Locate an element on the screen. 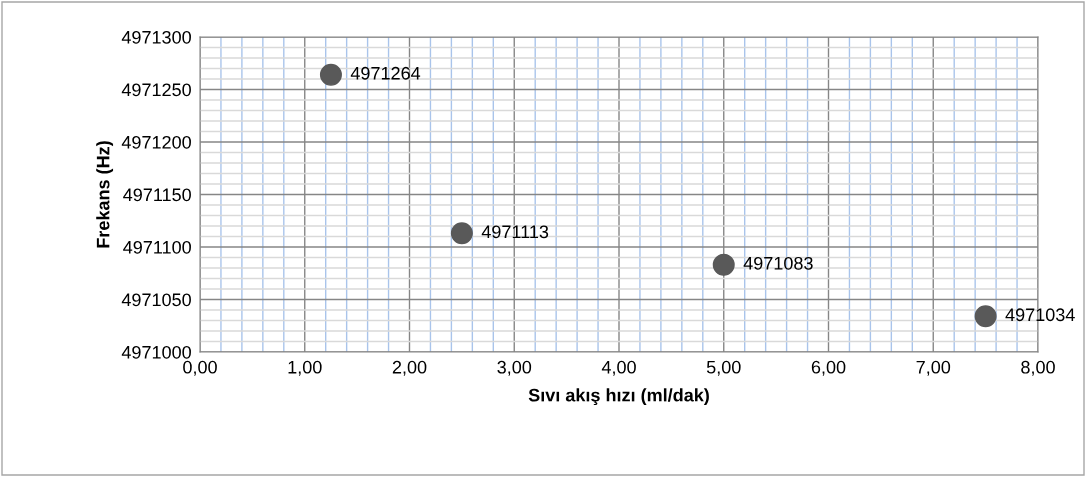  x-tick-label: 3,00 is located at coordinates (514, 368).